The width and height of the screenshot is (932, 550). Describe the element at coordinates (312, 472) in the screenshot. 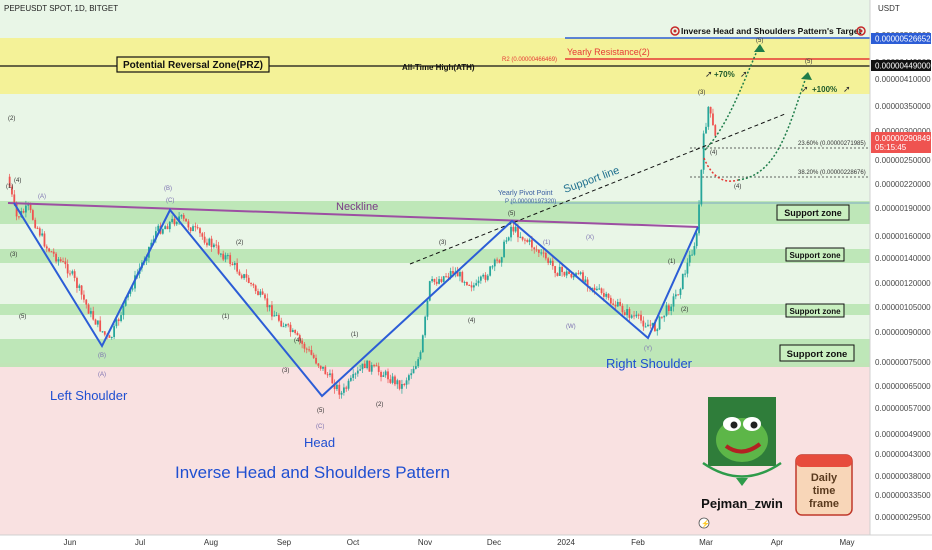

I see `pattern-title: Inverse Head and Shoulders Pattern` at that location.